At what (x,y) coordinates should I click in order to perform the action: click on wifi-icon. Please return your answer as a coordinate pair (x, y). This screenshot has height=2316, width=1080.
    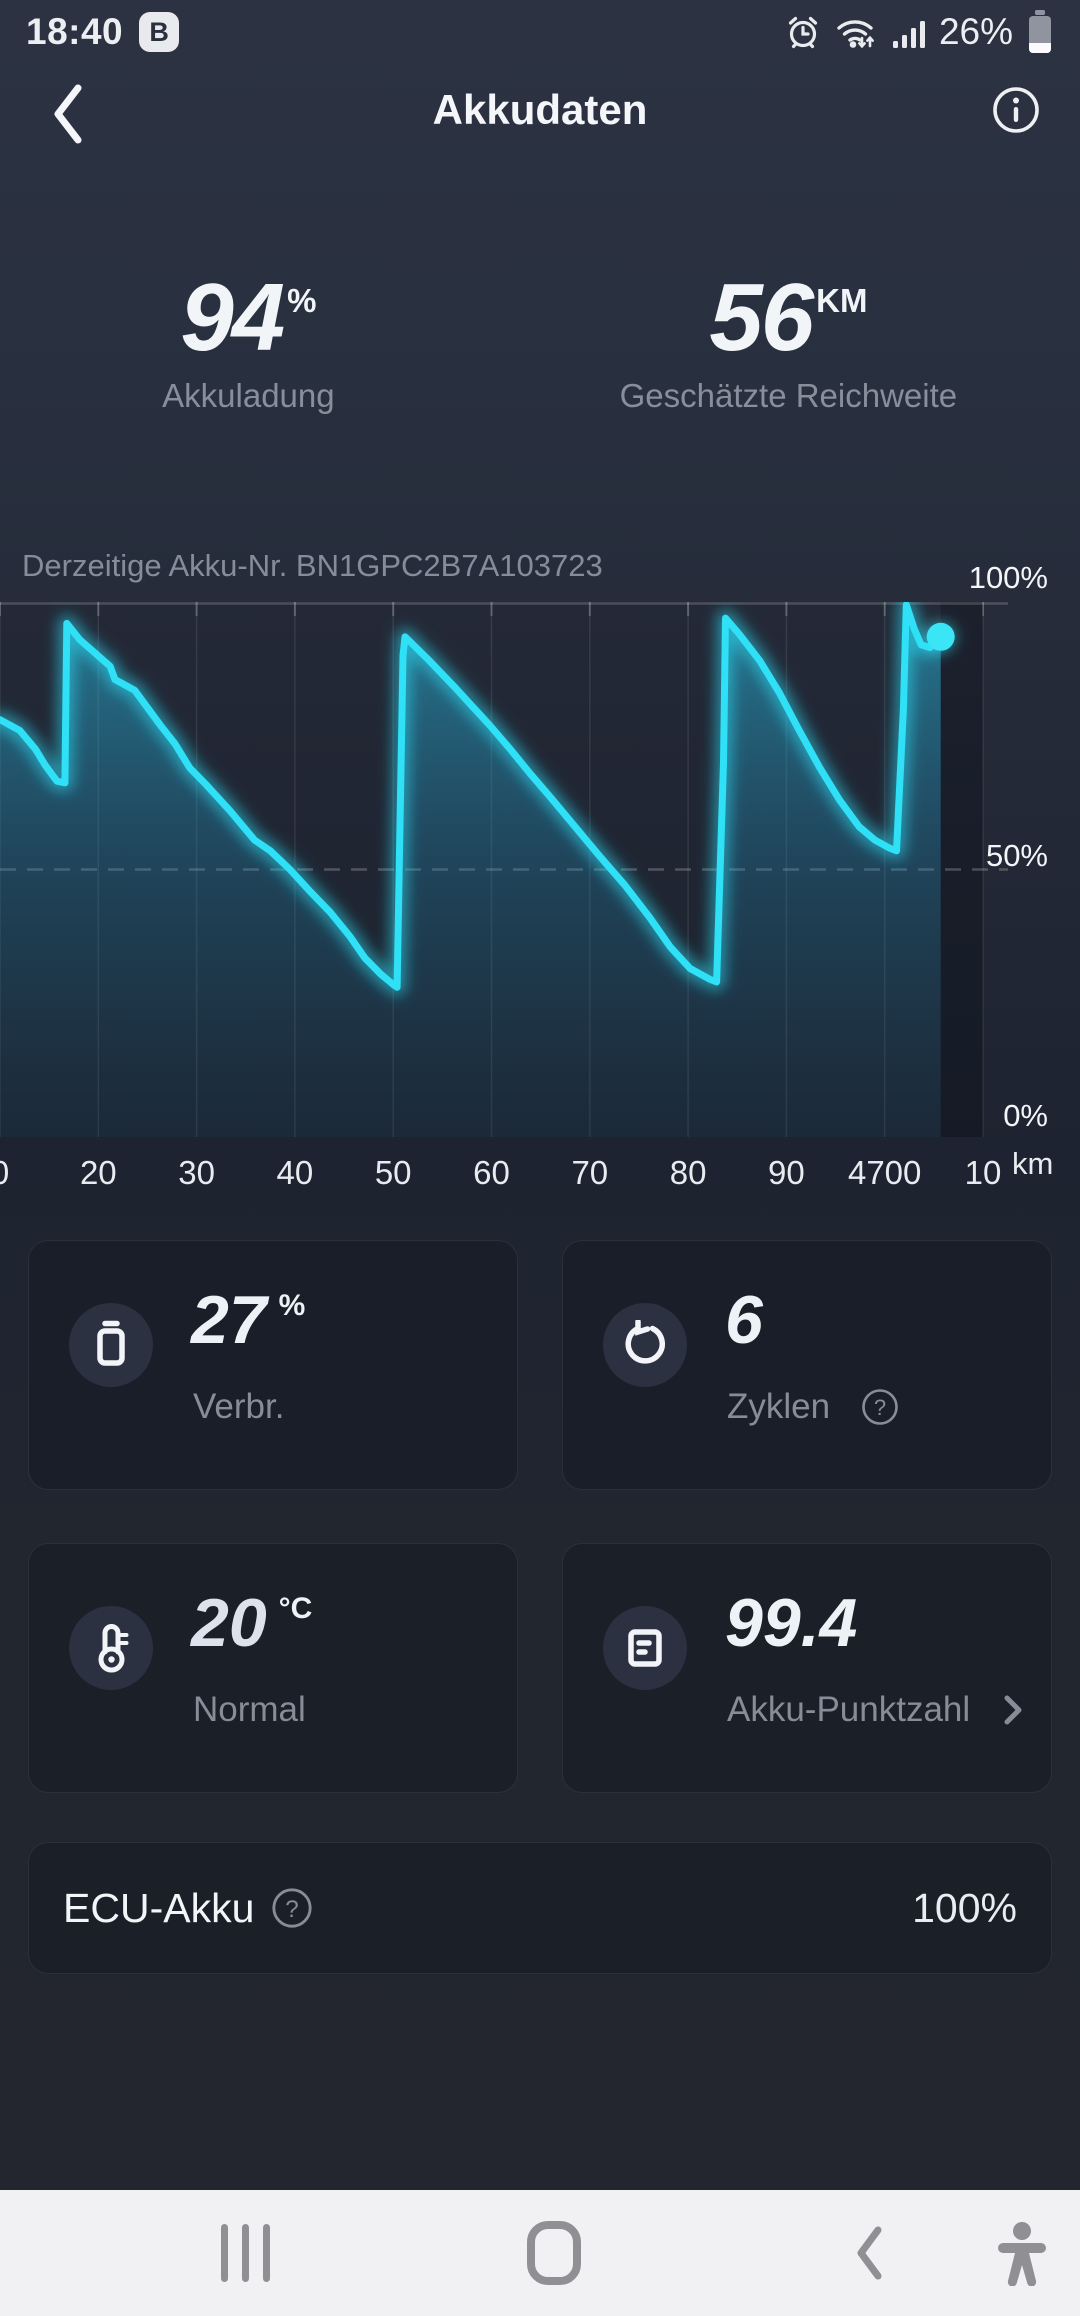
    Looking at the image, I should click on (857, 32).